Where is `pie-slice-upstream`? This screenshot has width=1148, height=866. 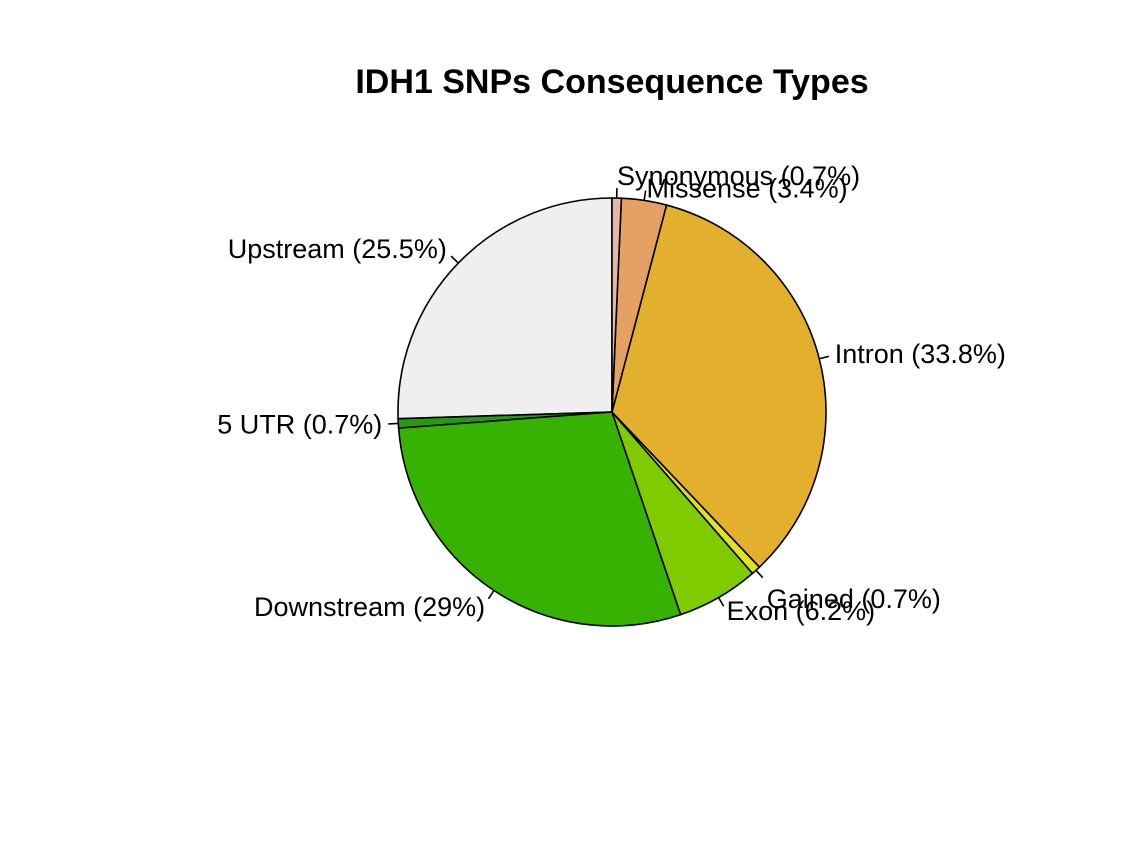
pie-slice-upstream is located at coordinates (505, 308).